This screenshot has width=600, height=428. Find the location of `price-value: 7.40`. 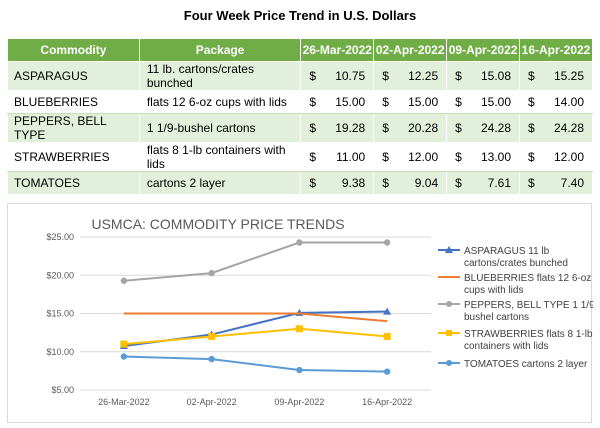

price-value: 7.40 is located at coordinates (572, 183).